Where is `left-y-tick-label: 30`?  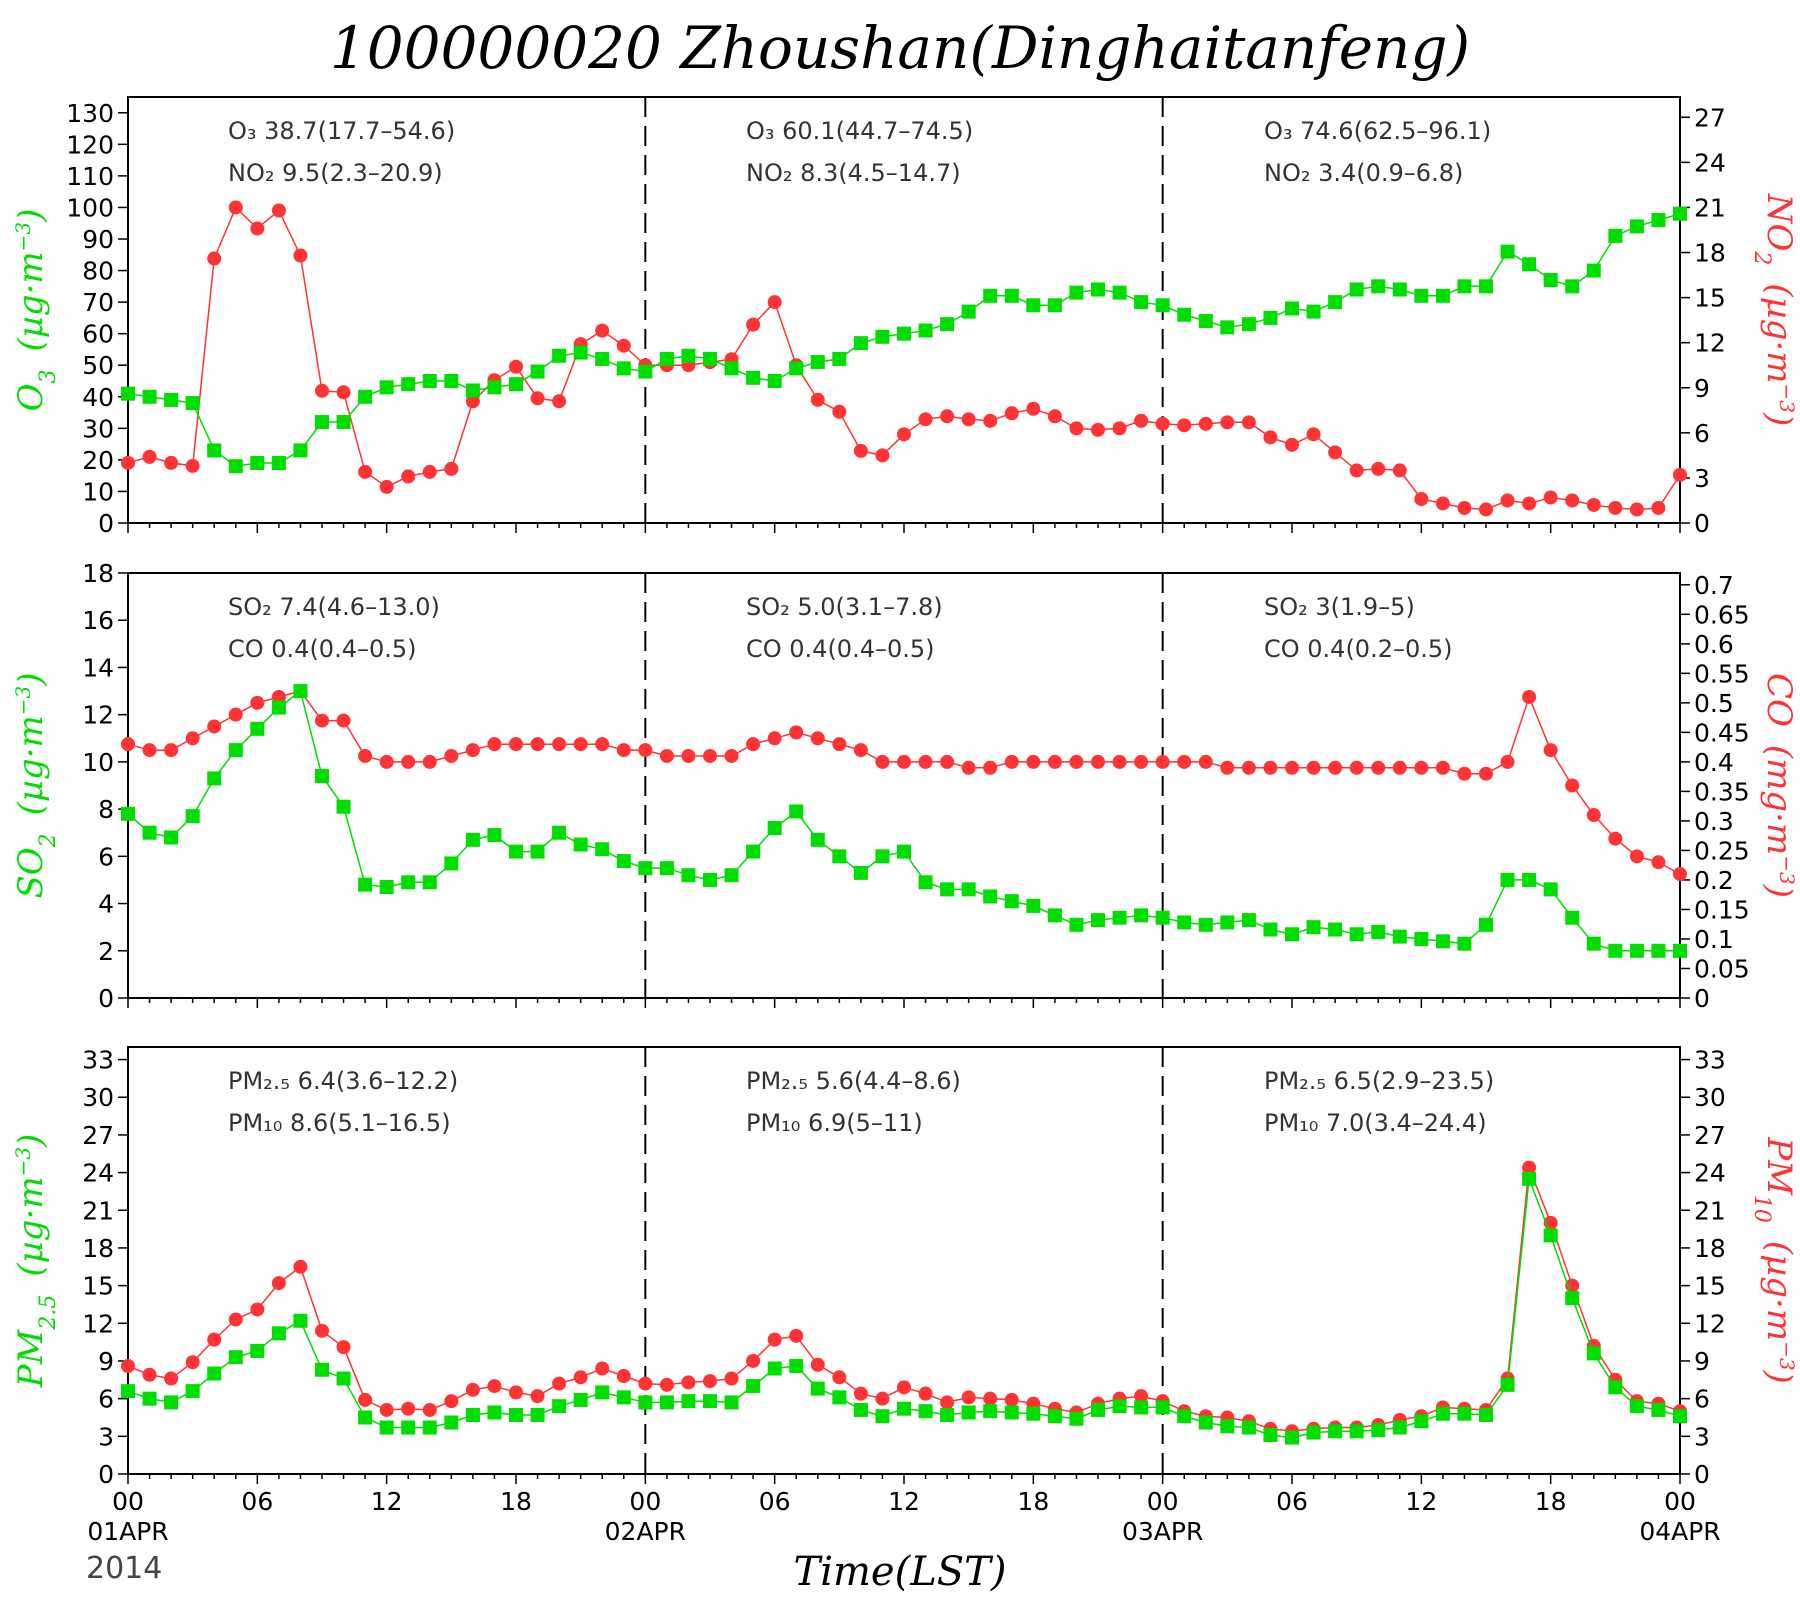
left-y-tick-label: 30 is located at coordinates (98, 1097).